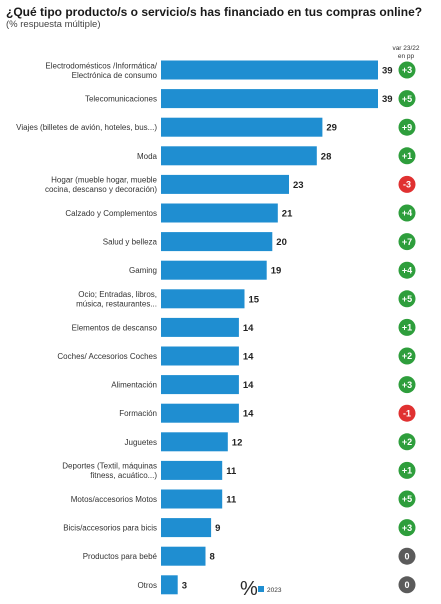 The width and height of the screenshot is (441, 604). I want to click on category-label: Formación, so click(138, 413).